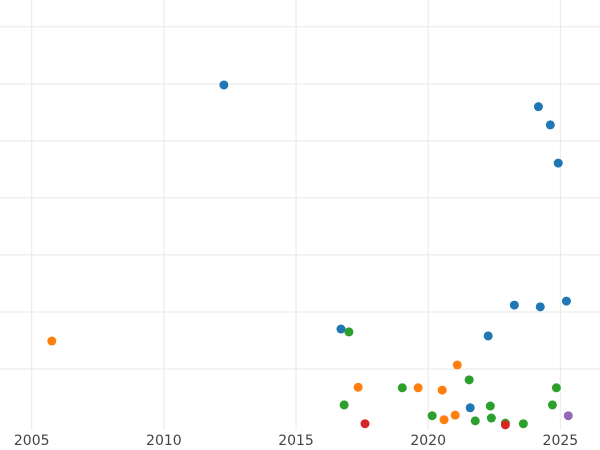 This screenshot has height=450, width=600. Describe the element at coordinates (164, 441) in the screenshot. I see `x-tick-label: 2010` at that location.